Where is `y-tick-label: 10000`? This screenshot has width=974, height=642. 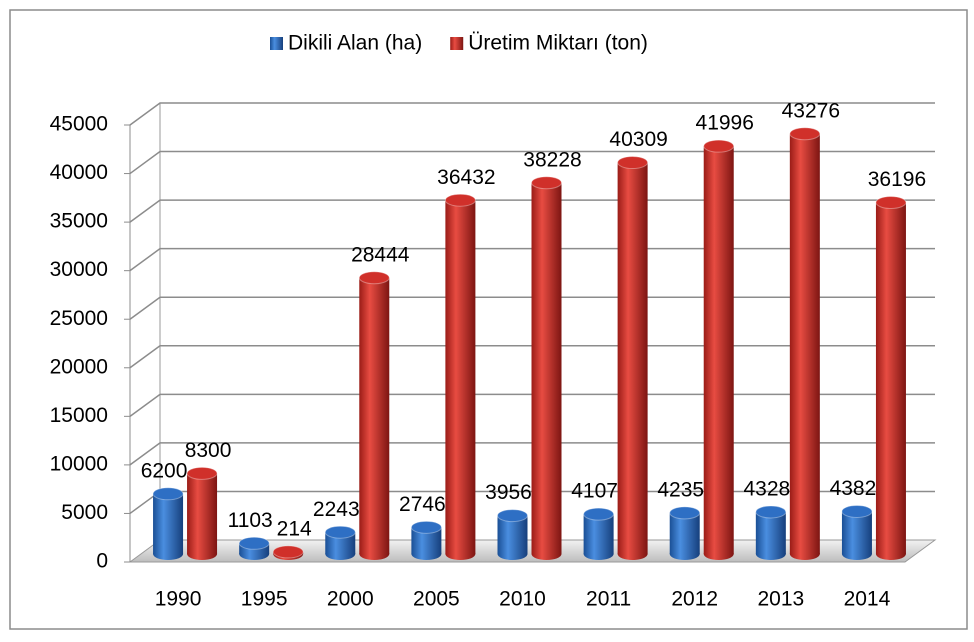
y-tick-label: 10000 is located at coordinates (79, 463).